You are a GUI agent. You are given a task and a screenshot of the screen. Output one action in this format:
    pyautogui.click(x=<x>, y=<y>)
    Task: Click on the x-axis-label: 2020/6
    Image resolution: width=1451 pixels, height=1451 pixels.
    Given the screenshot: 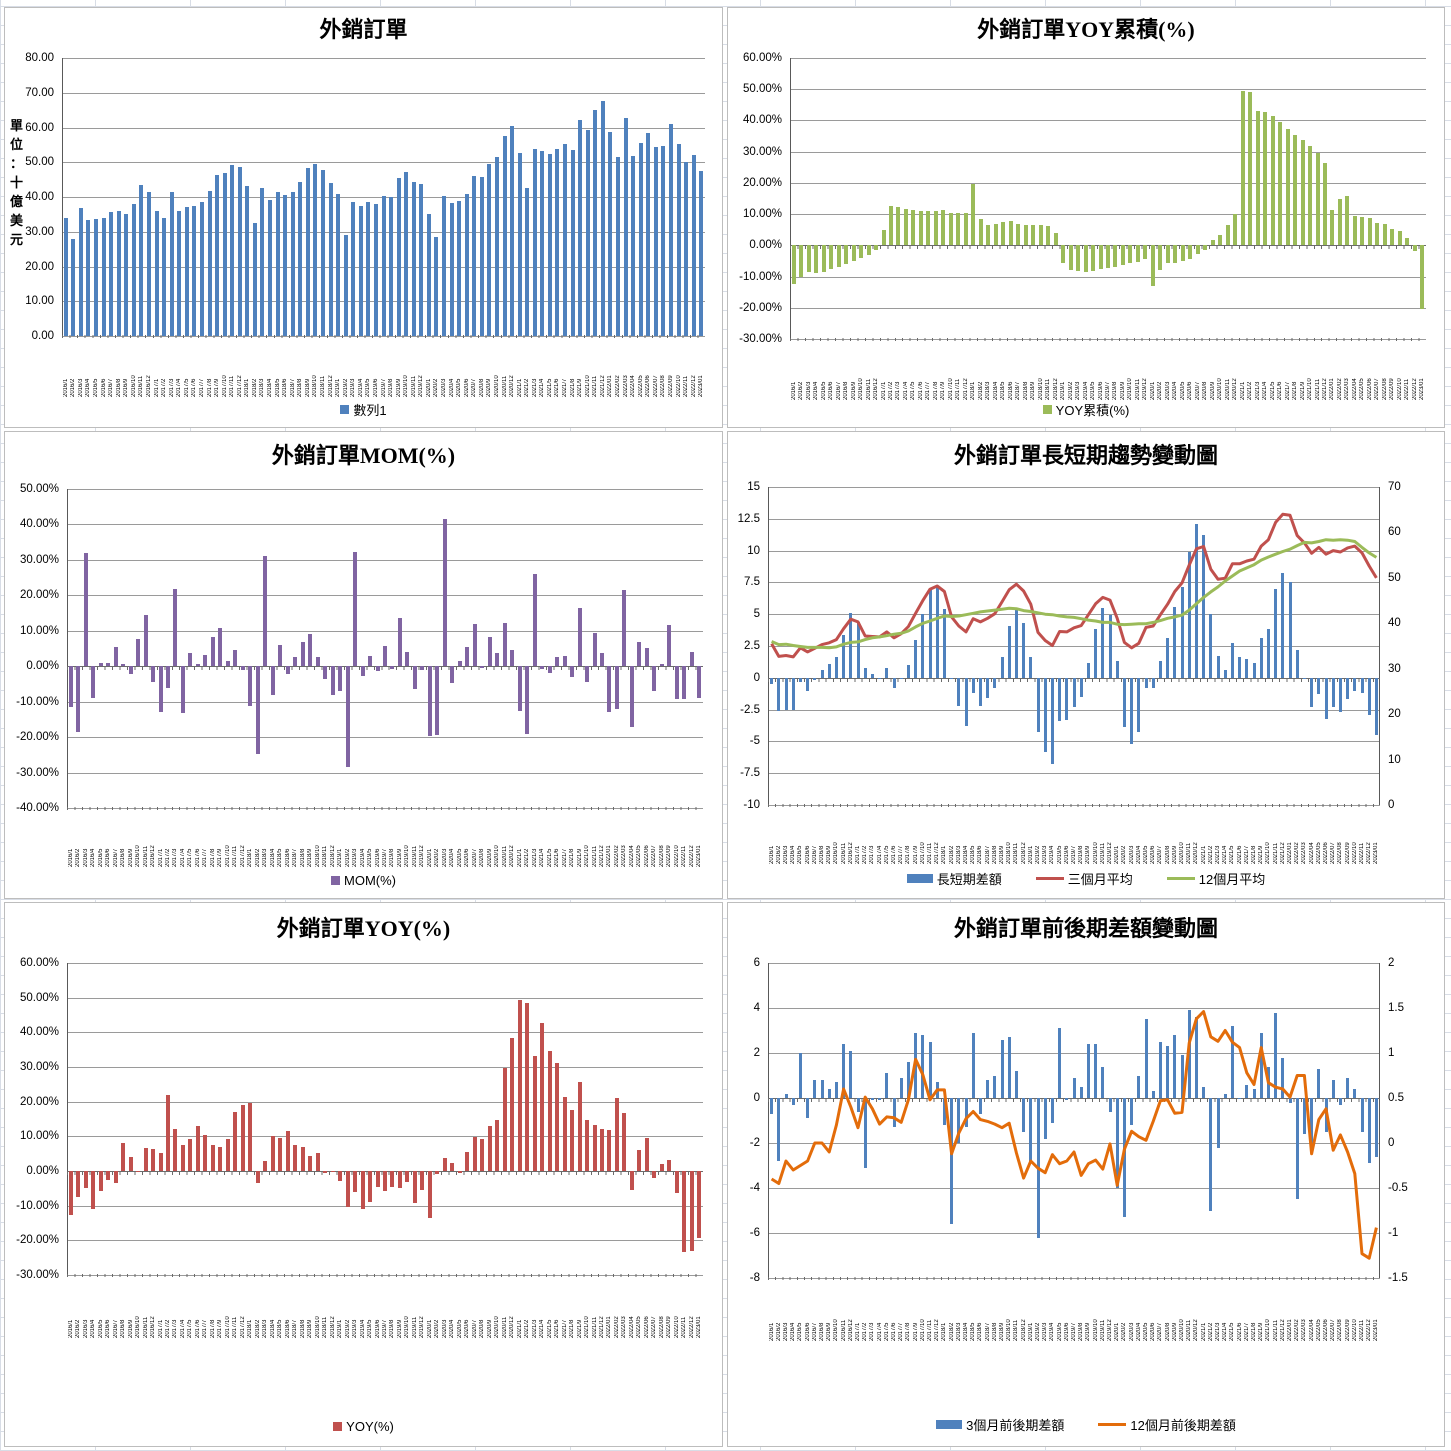 What is the action you would take?
    pyautogui.click(x=467, y=857)
    